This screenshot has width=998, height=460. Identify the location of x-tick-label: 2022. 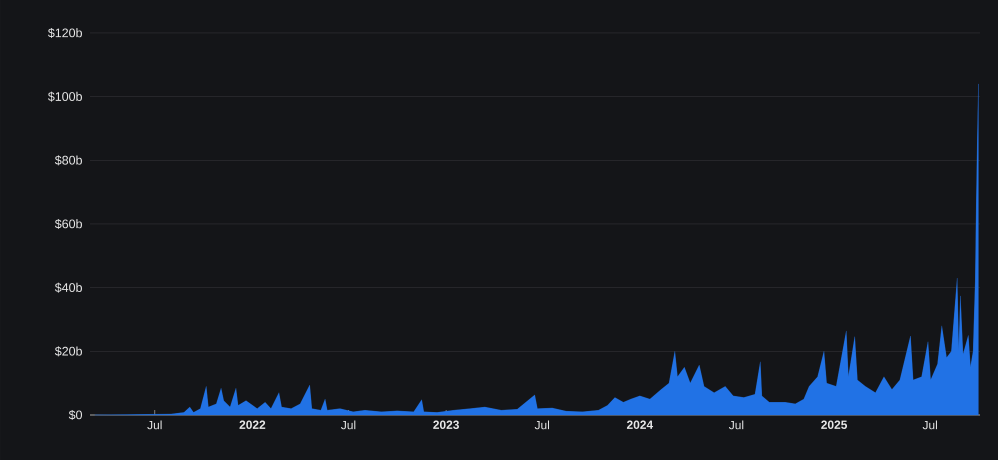
(253, 424).